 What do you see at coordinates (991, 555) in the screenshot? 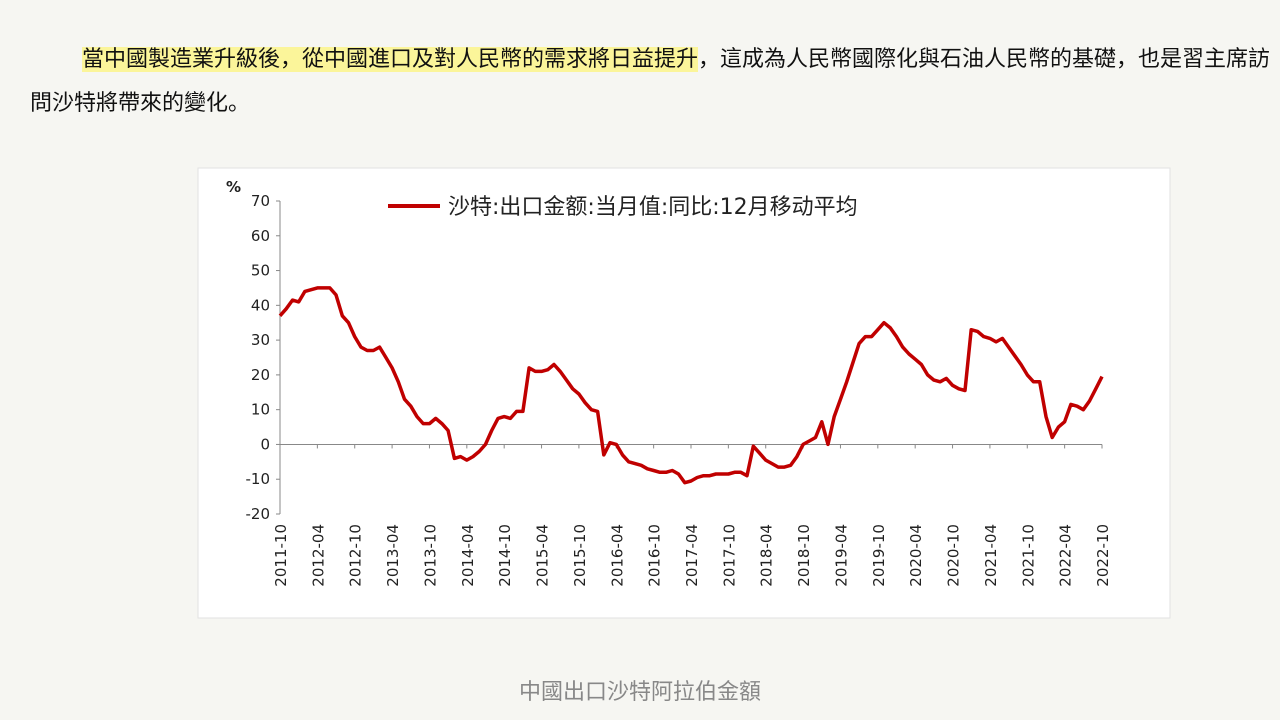
I see `x-tick-label: 2021-04` at bounding box center [991, 555].